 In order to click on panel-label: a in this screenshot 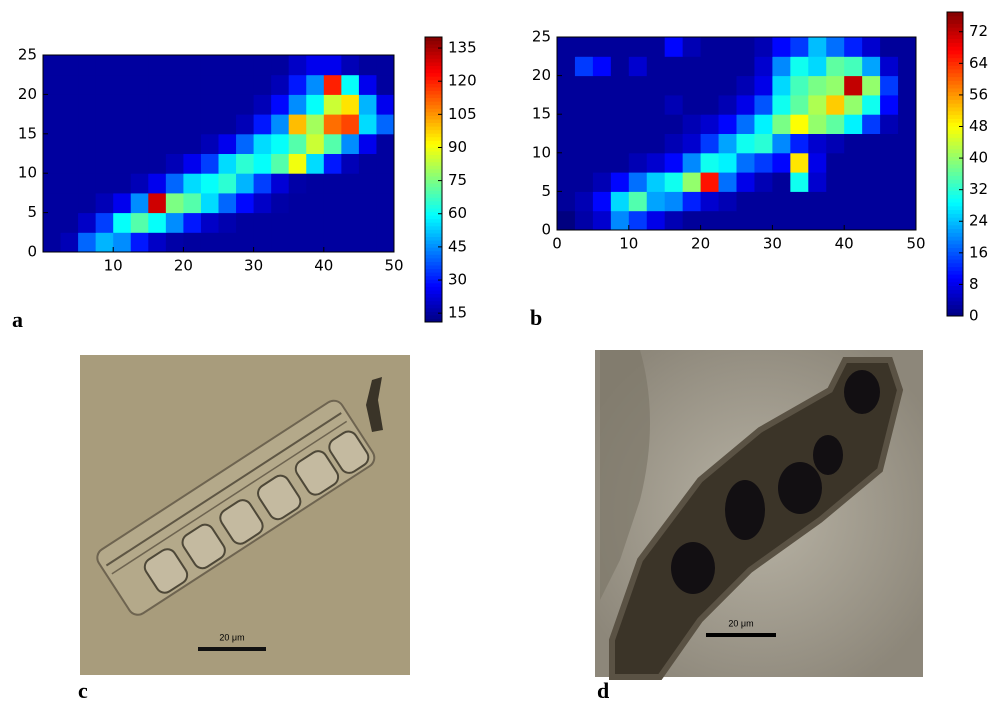, I will do `click(17, 319)`.